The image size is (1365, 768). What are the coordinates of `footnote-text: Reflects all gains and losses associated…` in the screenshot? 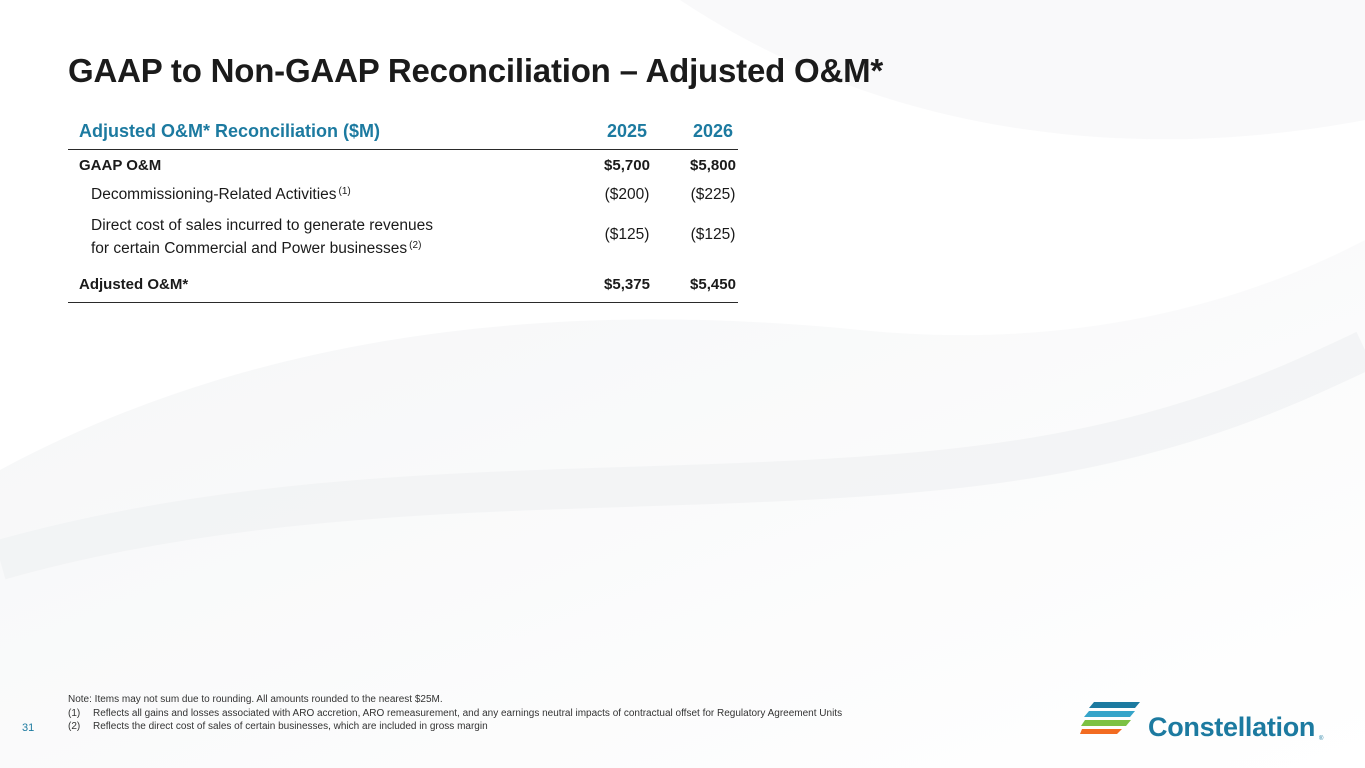 It's located at (467, 713).